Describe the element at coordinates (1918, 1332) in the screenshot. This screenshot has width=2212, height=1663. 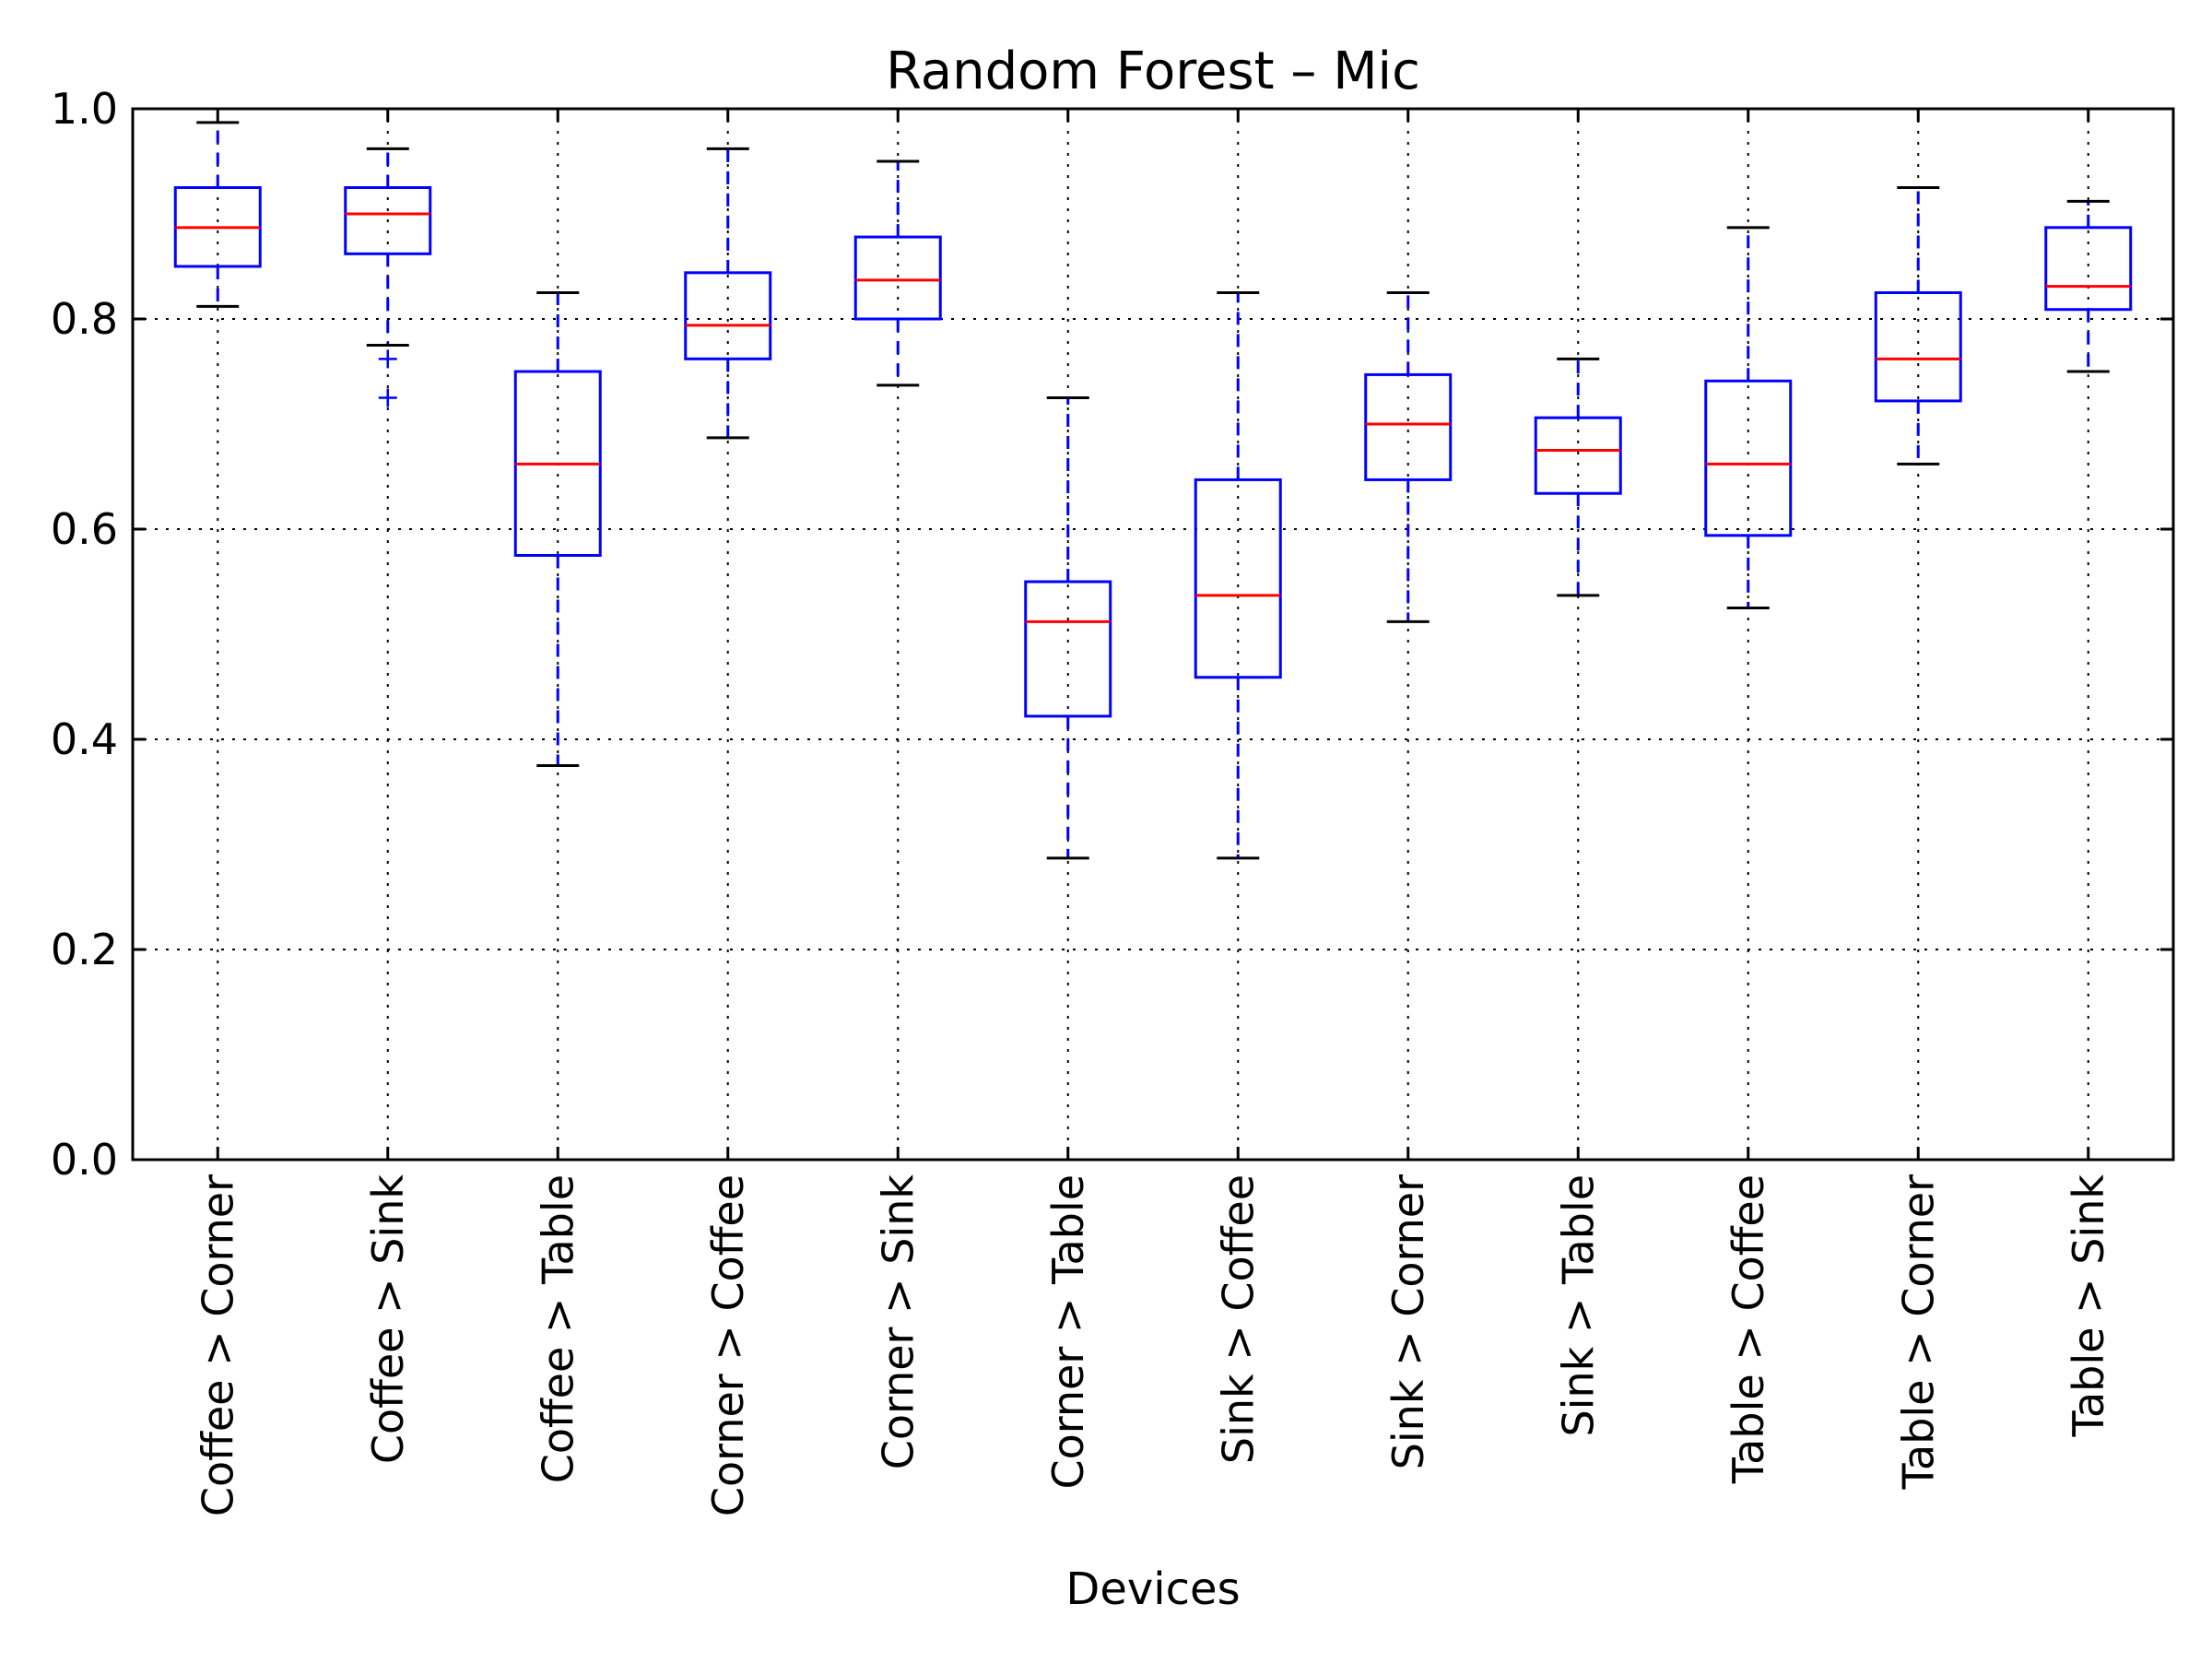
I see `x-tick-label: Table > Corner` at that location.